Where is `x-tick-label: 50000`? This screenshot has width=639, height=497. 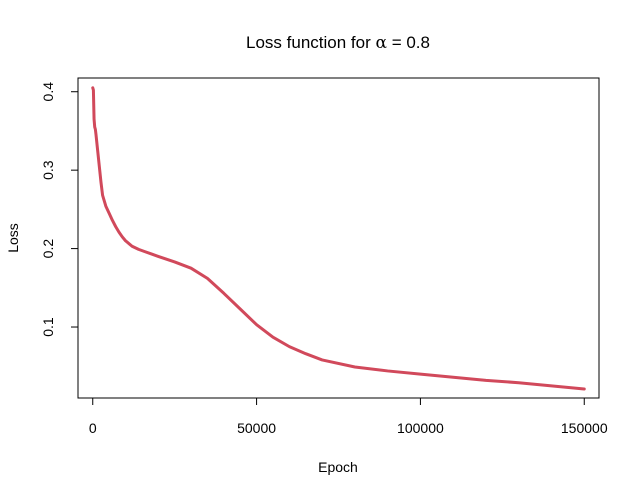 x-tick-label: 50000 is located at coordinates (256, 428).